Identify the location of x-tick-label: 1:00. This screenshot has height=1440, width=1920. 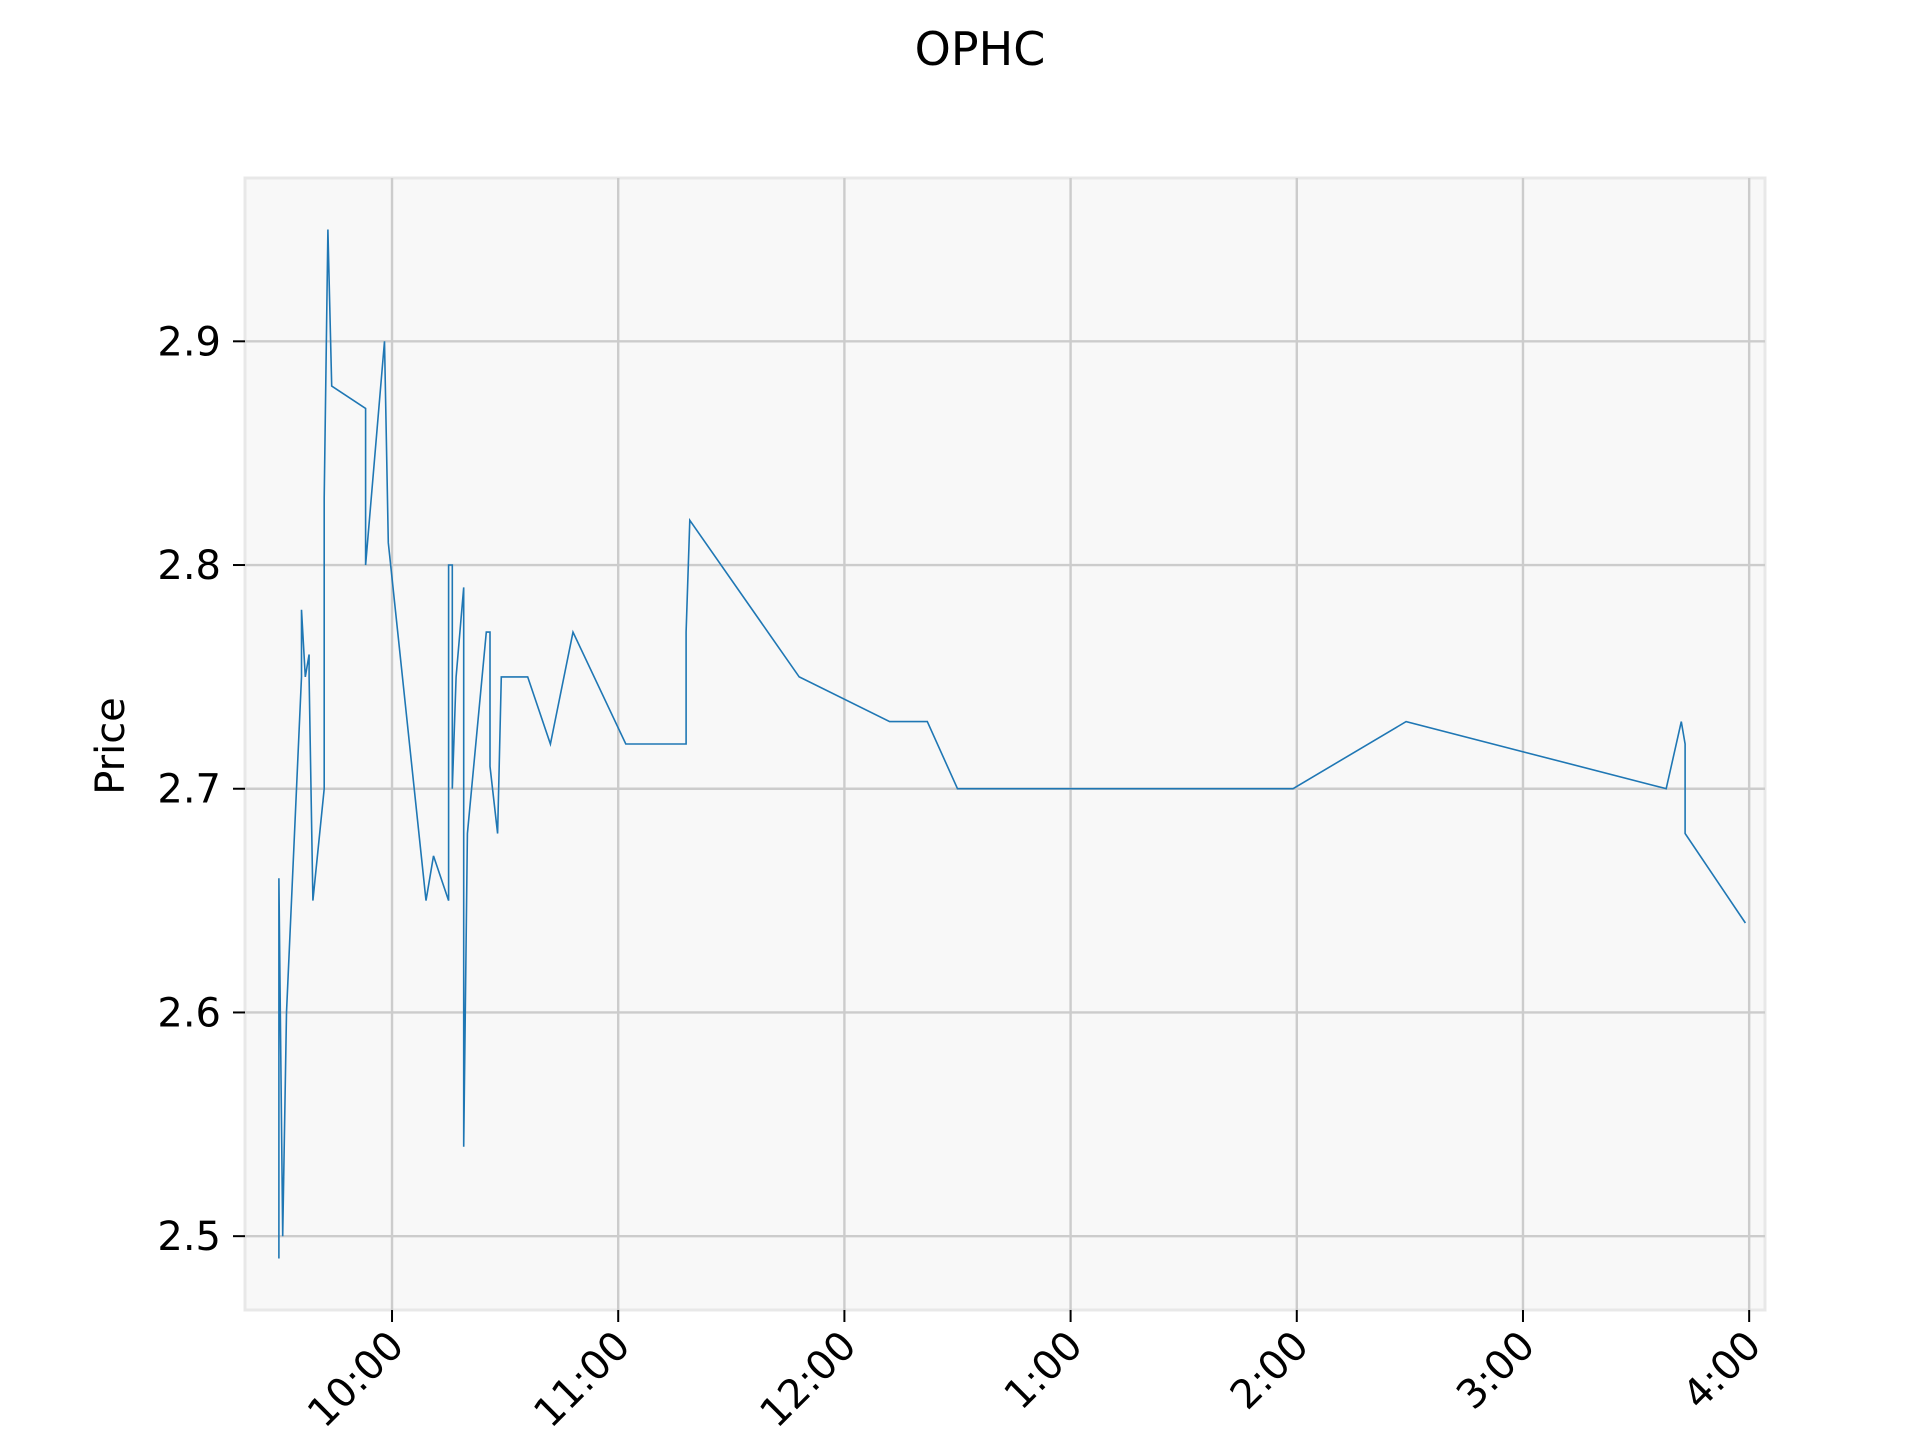
(1044, 1371).